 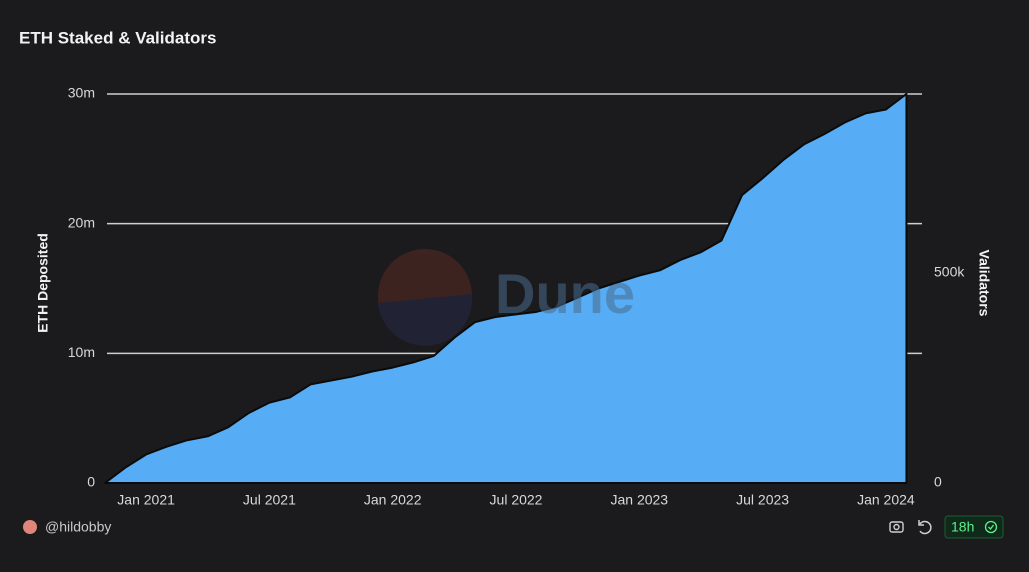 I want to click on y2-tick-label: 0, so click(x=938, y=482).